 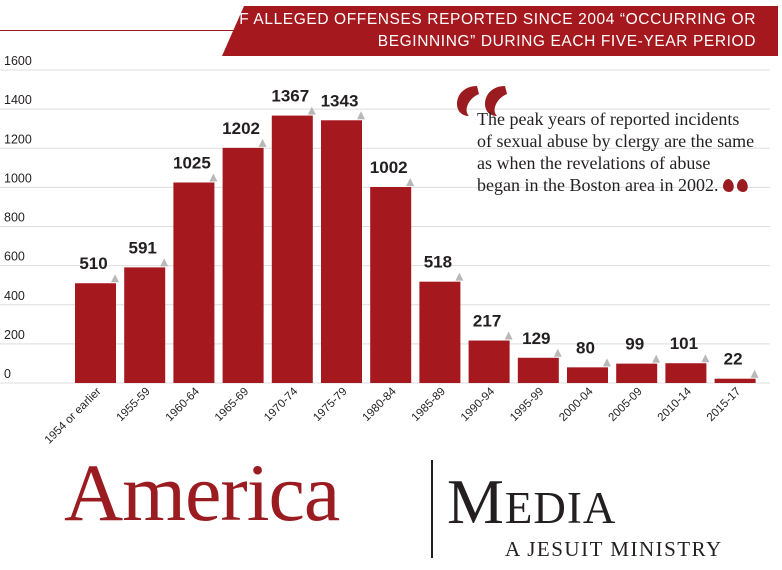 I want to click on y-tick-label: 1400, so click(x=18, y=100).